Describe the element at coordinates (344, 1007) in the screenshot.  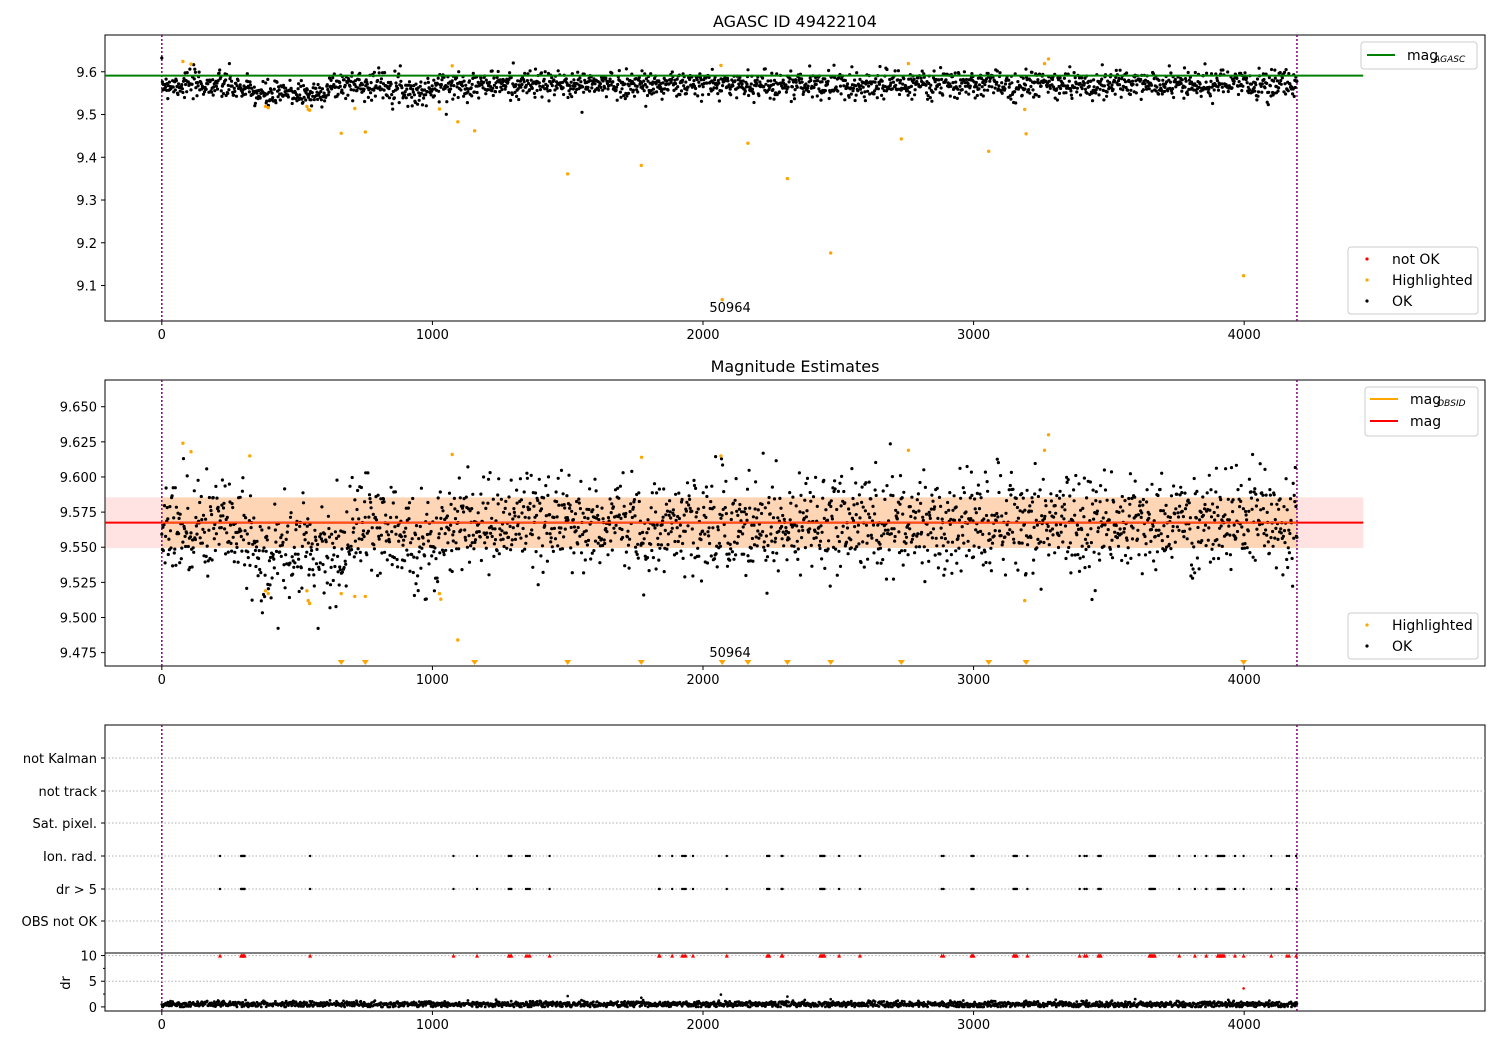
I see `dr-point` at that location.